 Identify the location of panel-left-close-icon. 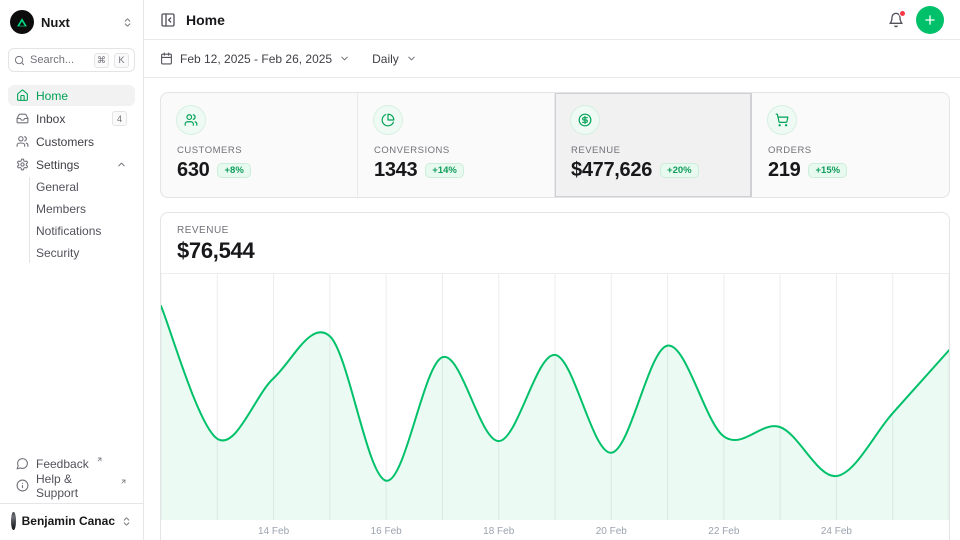
(168, 20).